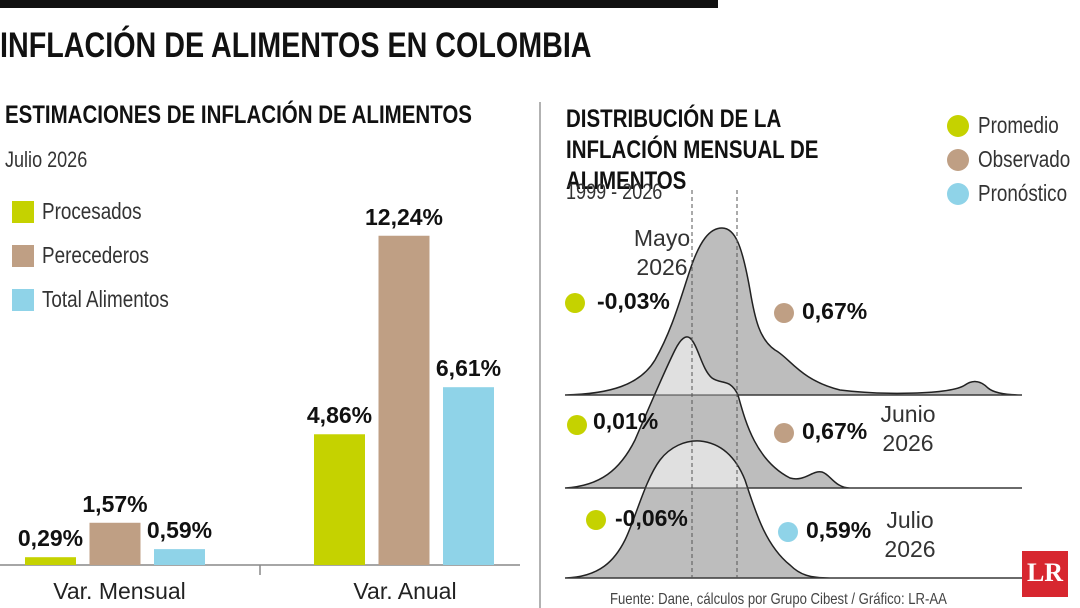 The height and width of the screenshot is (608, 1080). I want to click on value-label: 0,01%, so click(626, 421).